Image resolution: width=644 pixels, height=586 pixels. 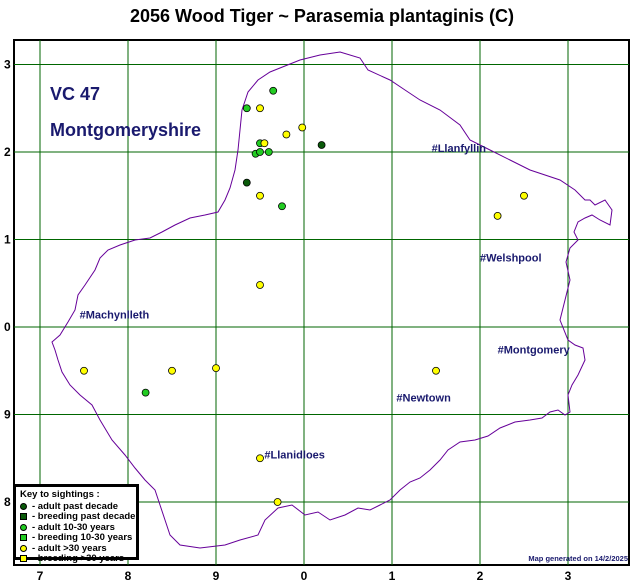 I want to click on place-label: #Newtown, so click(x=423, y=398).